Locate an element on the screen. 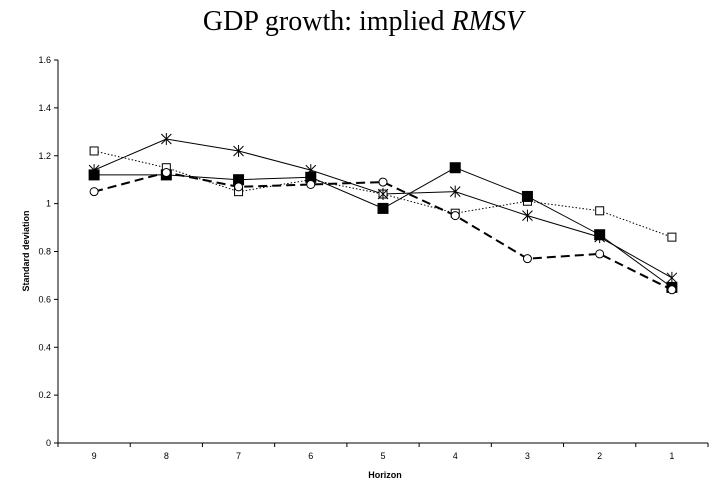 This screenshot has height=484, width=726. x-tick-label: 3 is located at coordinates (527, 456).